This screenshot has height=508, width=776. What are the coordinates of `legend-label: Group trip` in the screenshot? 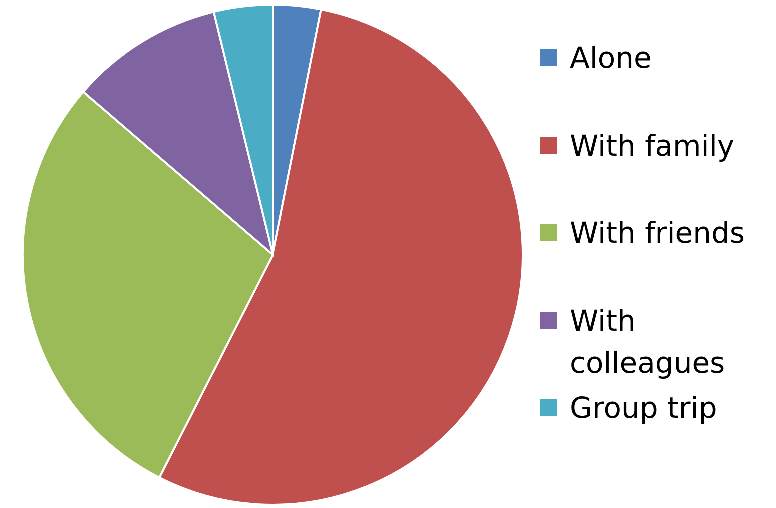 It's located at (644, 408).